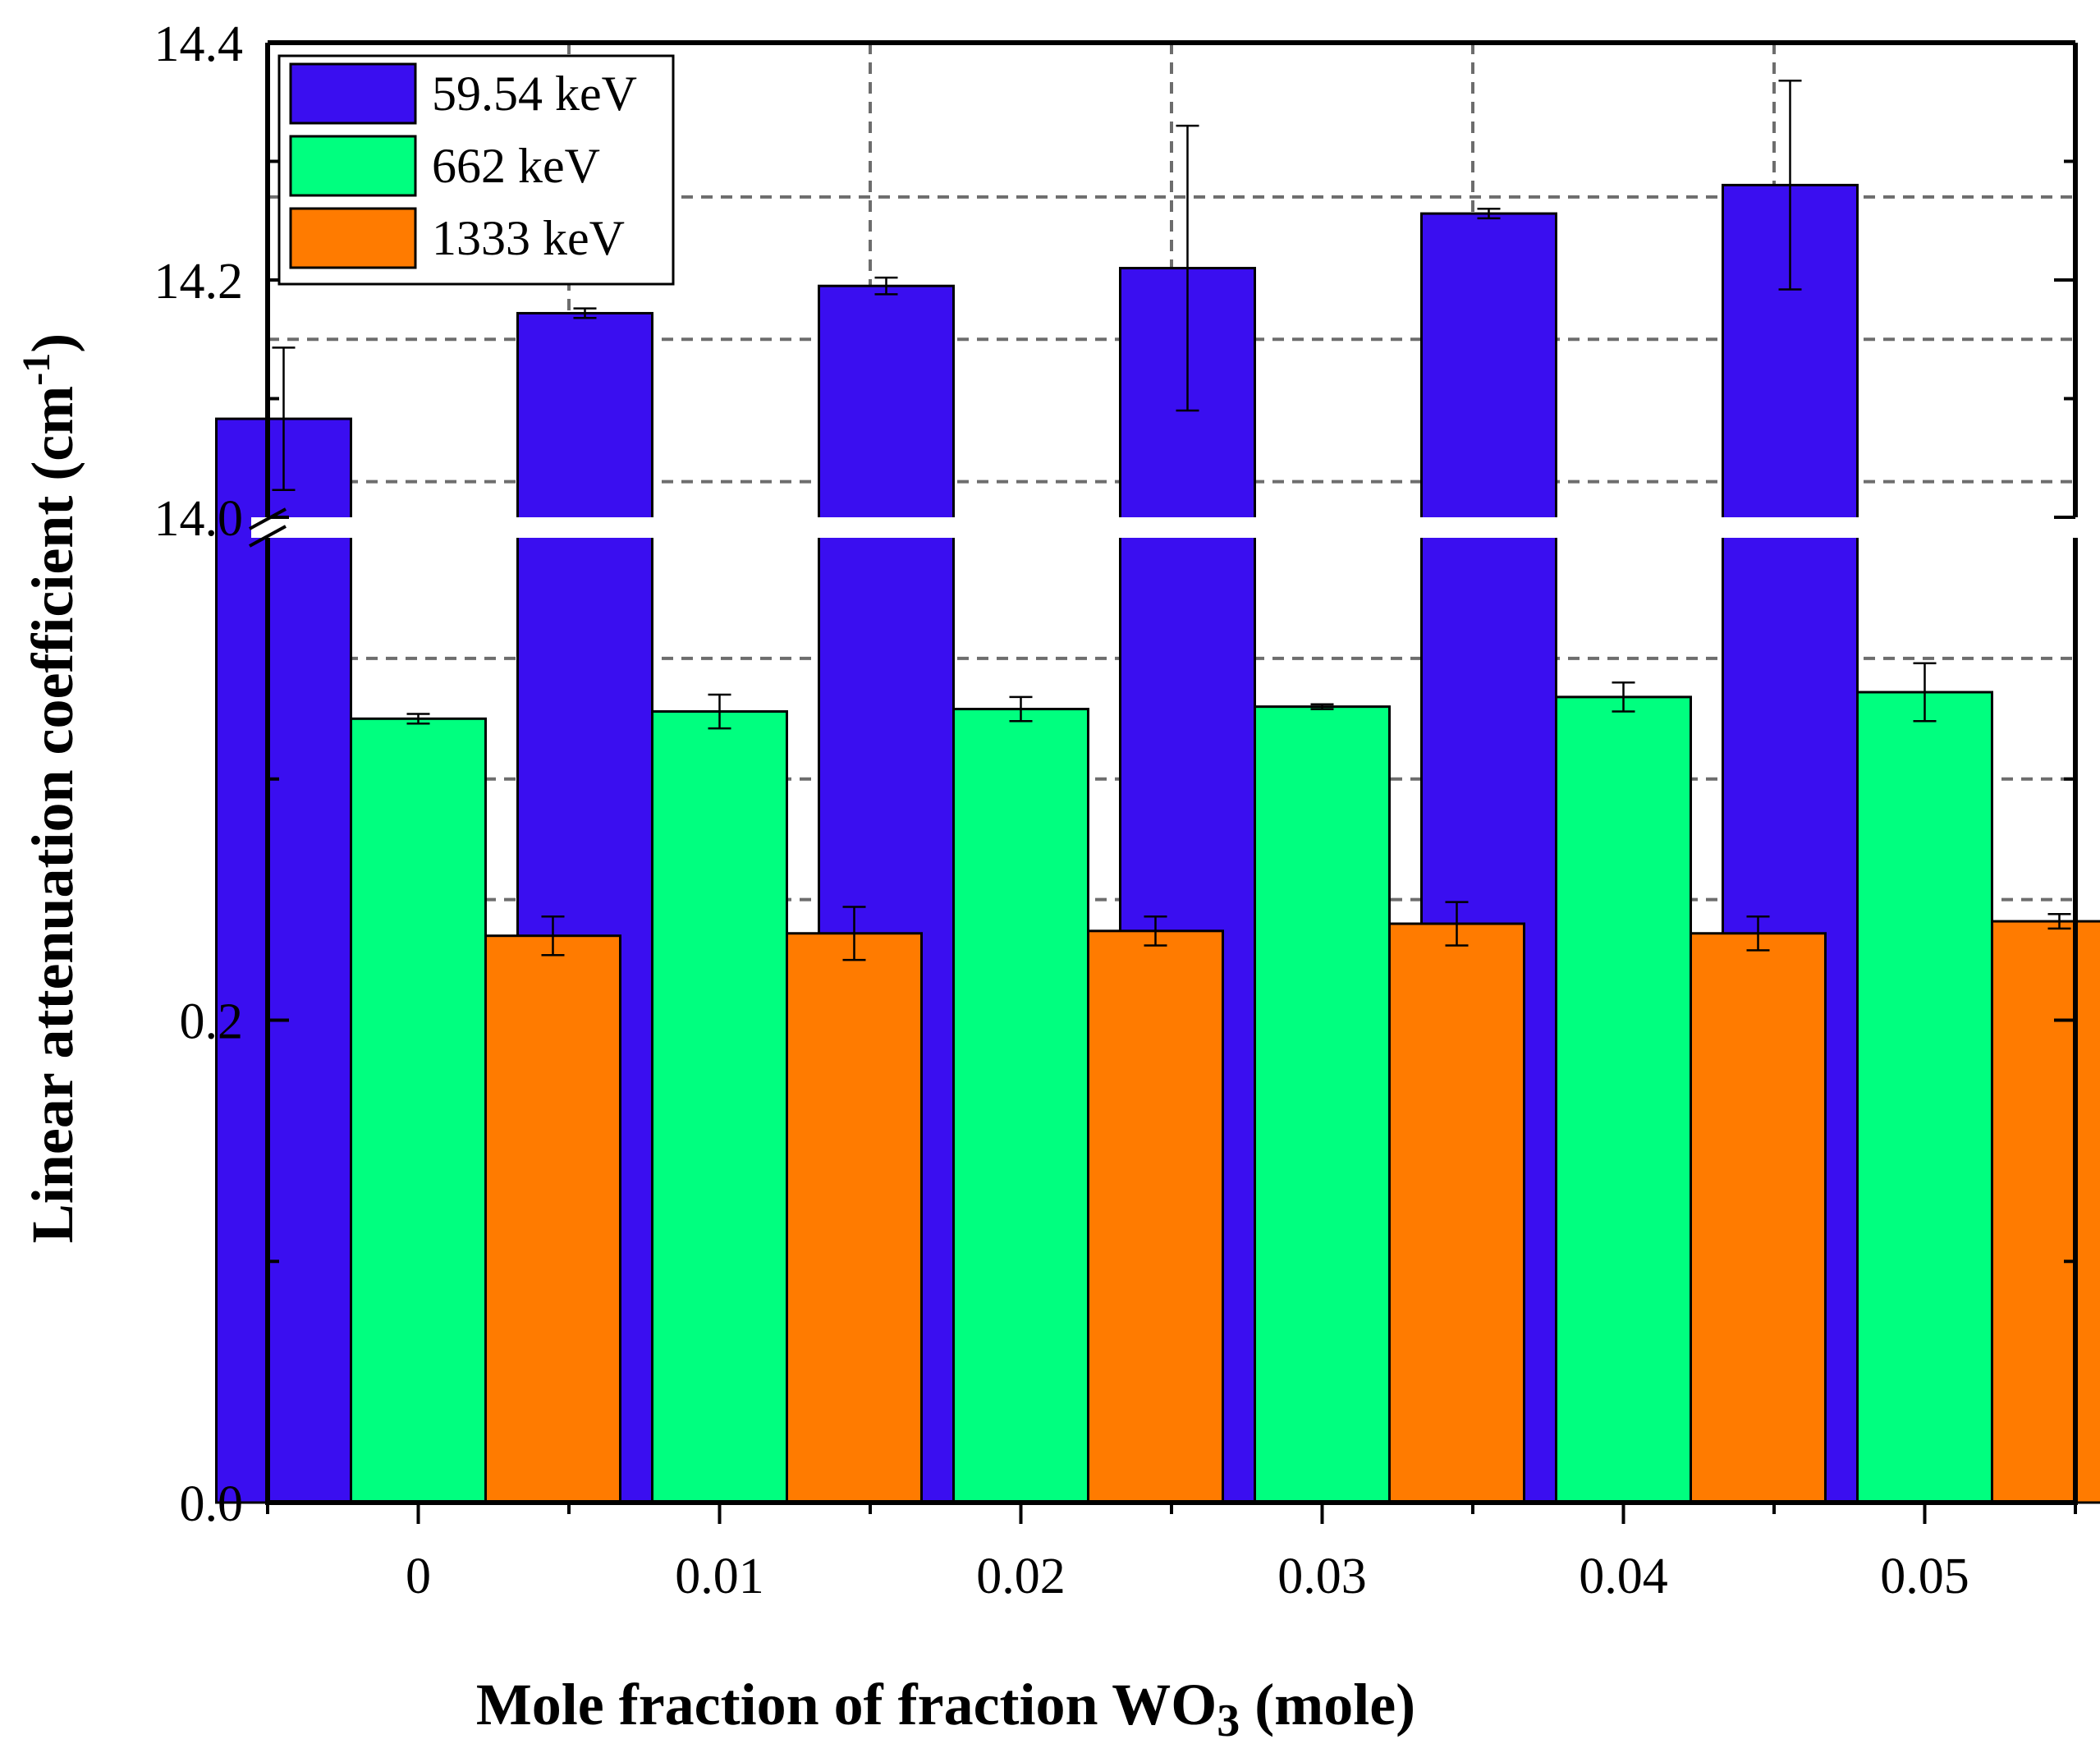 This screenshot has height=1753, width=2100. What do you see at coordinates (212, 1022) in the screenshot?
I see `y-tick-label: 0.2` at bounding box center [212, 1022].